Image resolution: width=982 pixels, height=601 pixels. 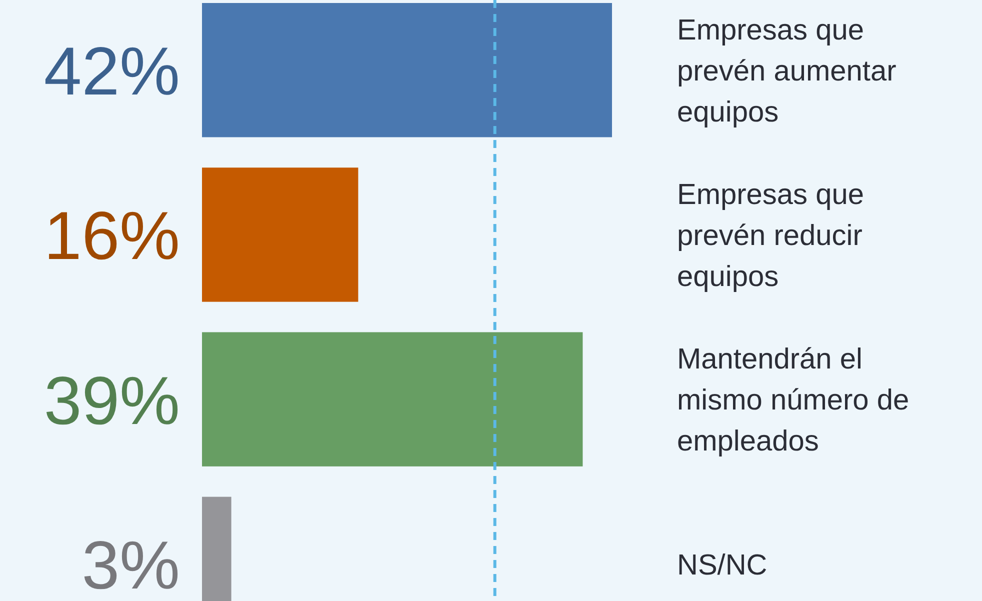 I want to click on data-label: 39%, so click(x=112, y=400).